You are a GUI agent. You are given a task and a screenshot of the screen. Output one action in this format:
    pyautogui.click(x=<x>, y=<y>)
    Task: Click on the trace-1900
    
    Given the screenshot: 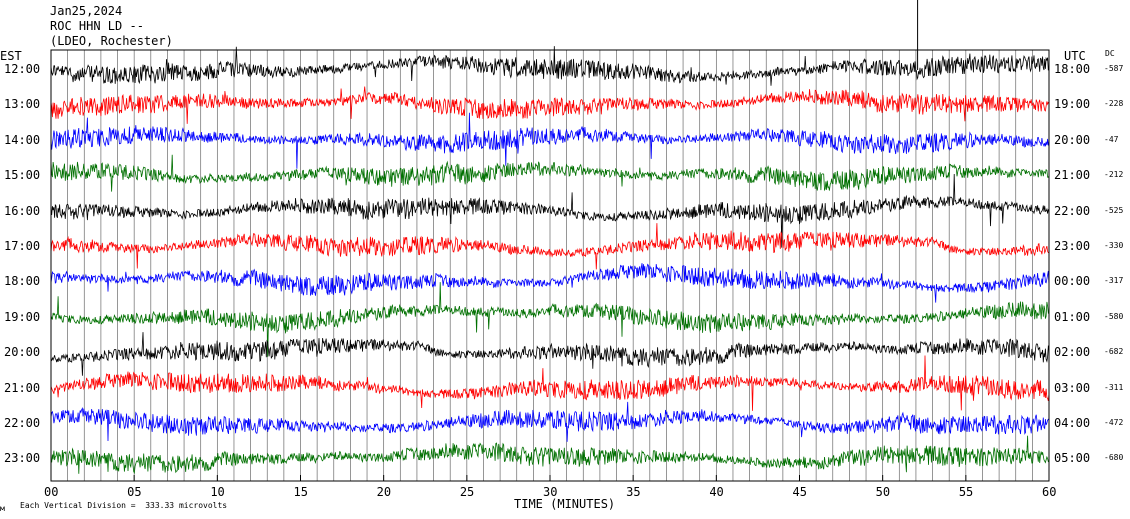 What is the action you would take?
    pyautogui.click(x=550, y=319)
    